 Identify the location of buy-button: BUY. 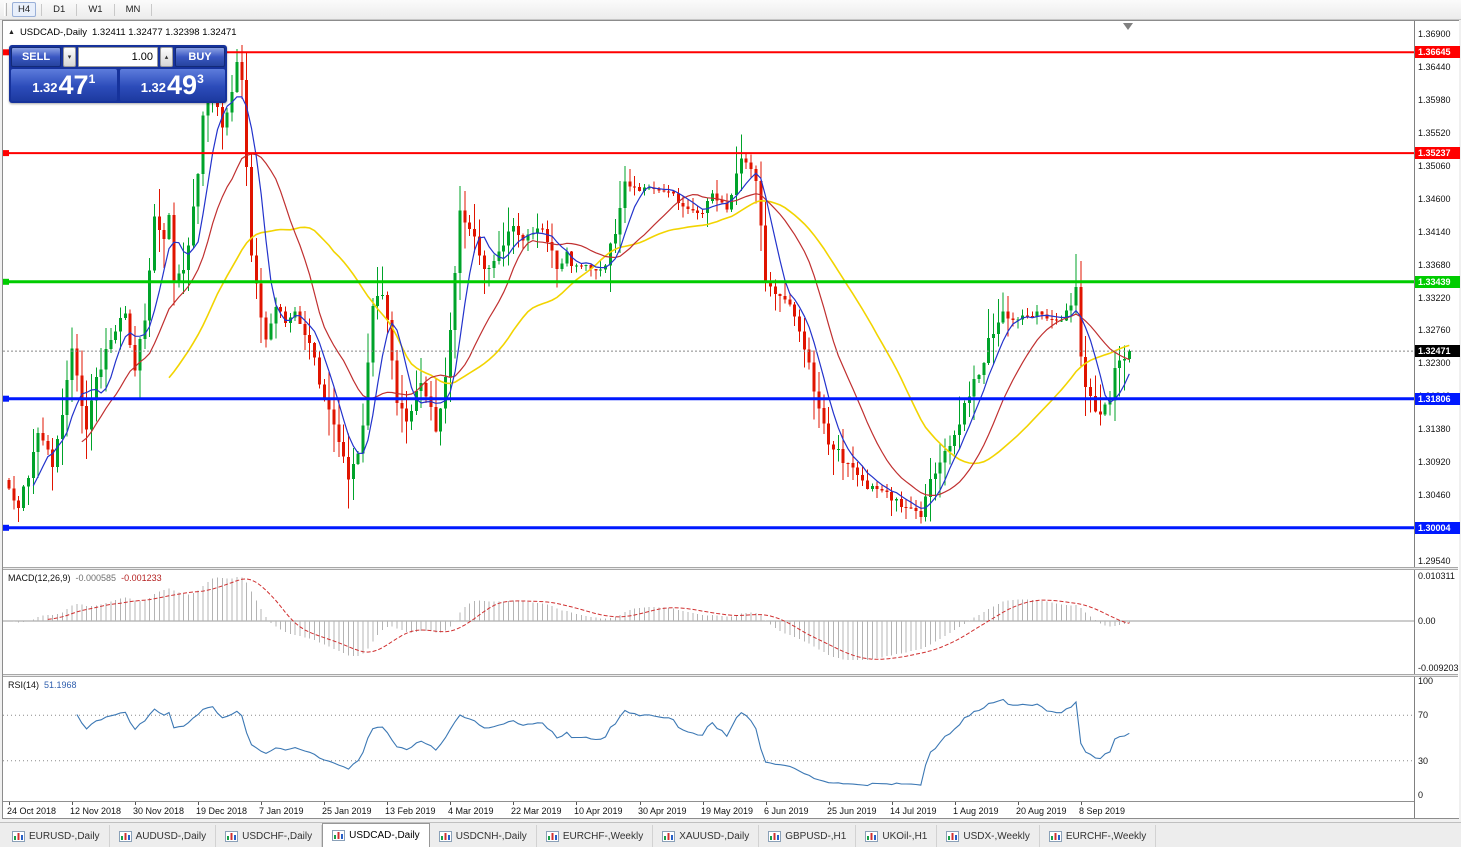
(200, 57).